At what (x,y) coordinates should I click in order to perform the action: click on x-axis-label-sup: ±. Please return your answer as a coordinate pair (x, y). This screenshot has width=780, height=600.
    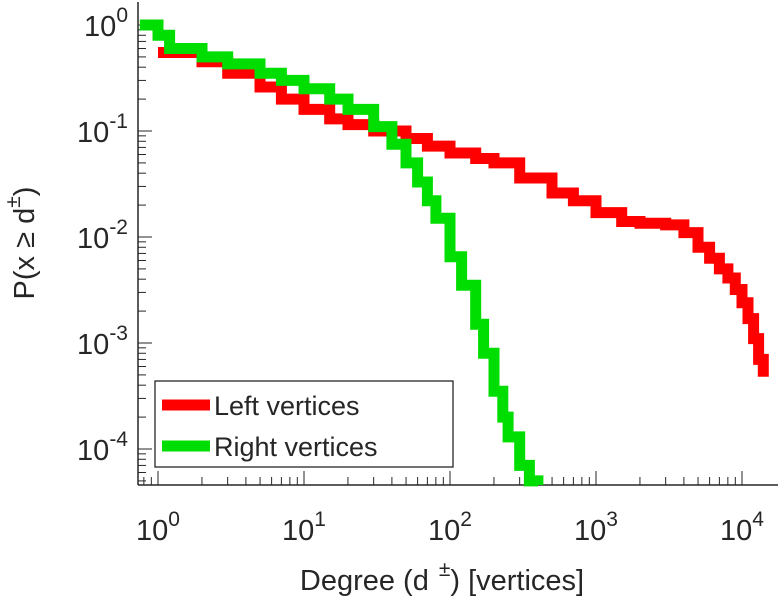
    Looking at the image, I should click on (445, 569).